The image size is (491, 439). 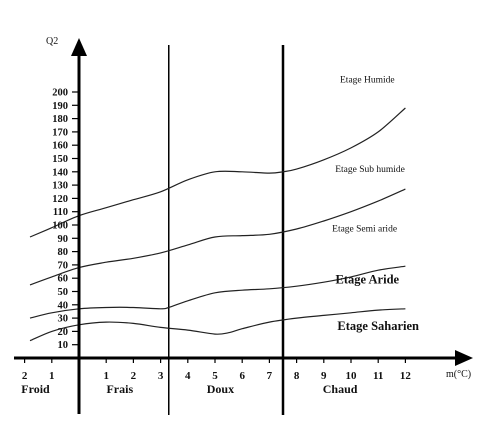 What do you see at coordinates (60, 132) in the screenshot?
I see `y-tick-label: 170` at bounding box center [60, 132].